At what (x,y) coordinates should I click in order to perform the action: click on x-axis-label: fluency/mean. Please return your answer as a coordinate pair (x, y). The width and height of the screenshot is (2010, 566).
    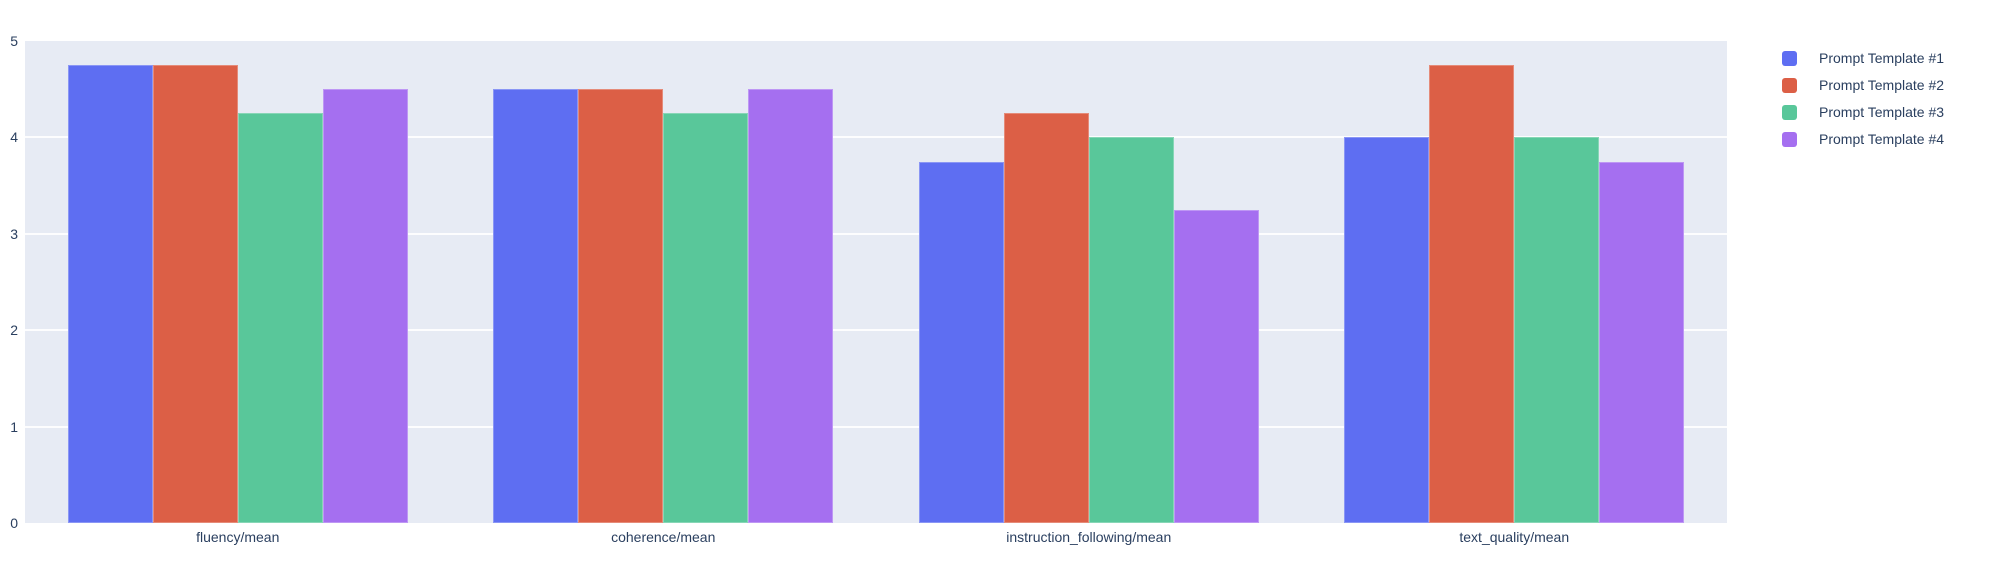
    Looking at the image, I should click on (238, 537).